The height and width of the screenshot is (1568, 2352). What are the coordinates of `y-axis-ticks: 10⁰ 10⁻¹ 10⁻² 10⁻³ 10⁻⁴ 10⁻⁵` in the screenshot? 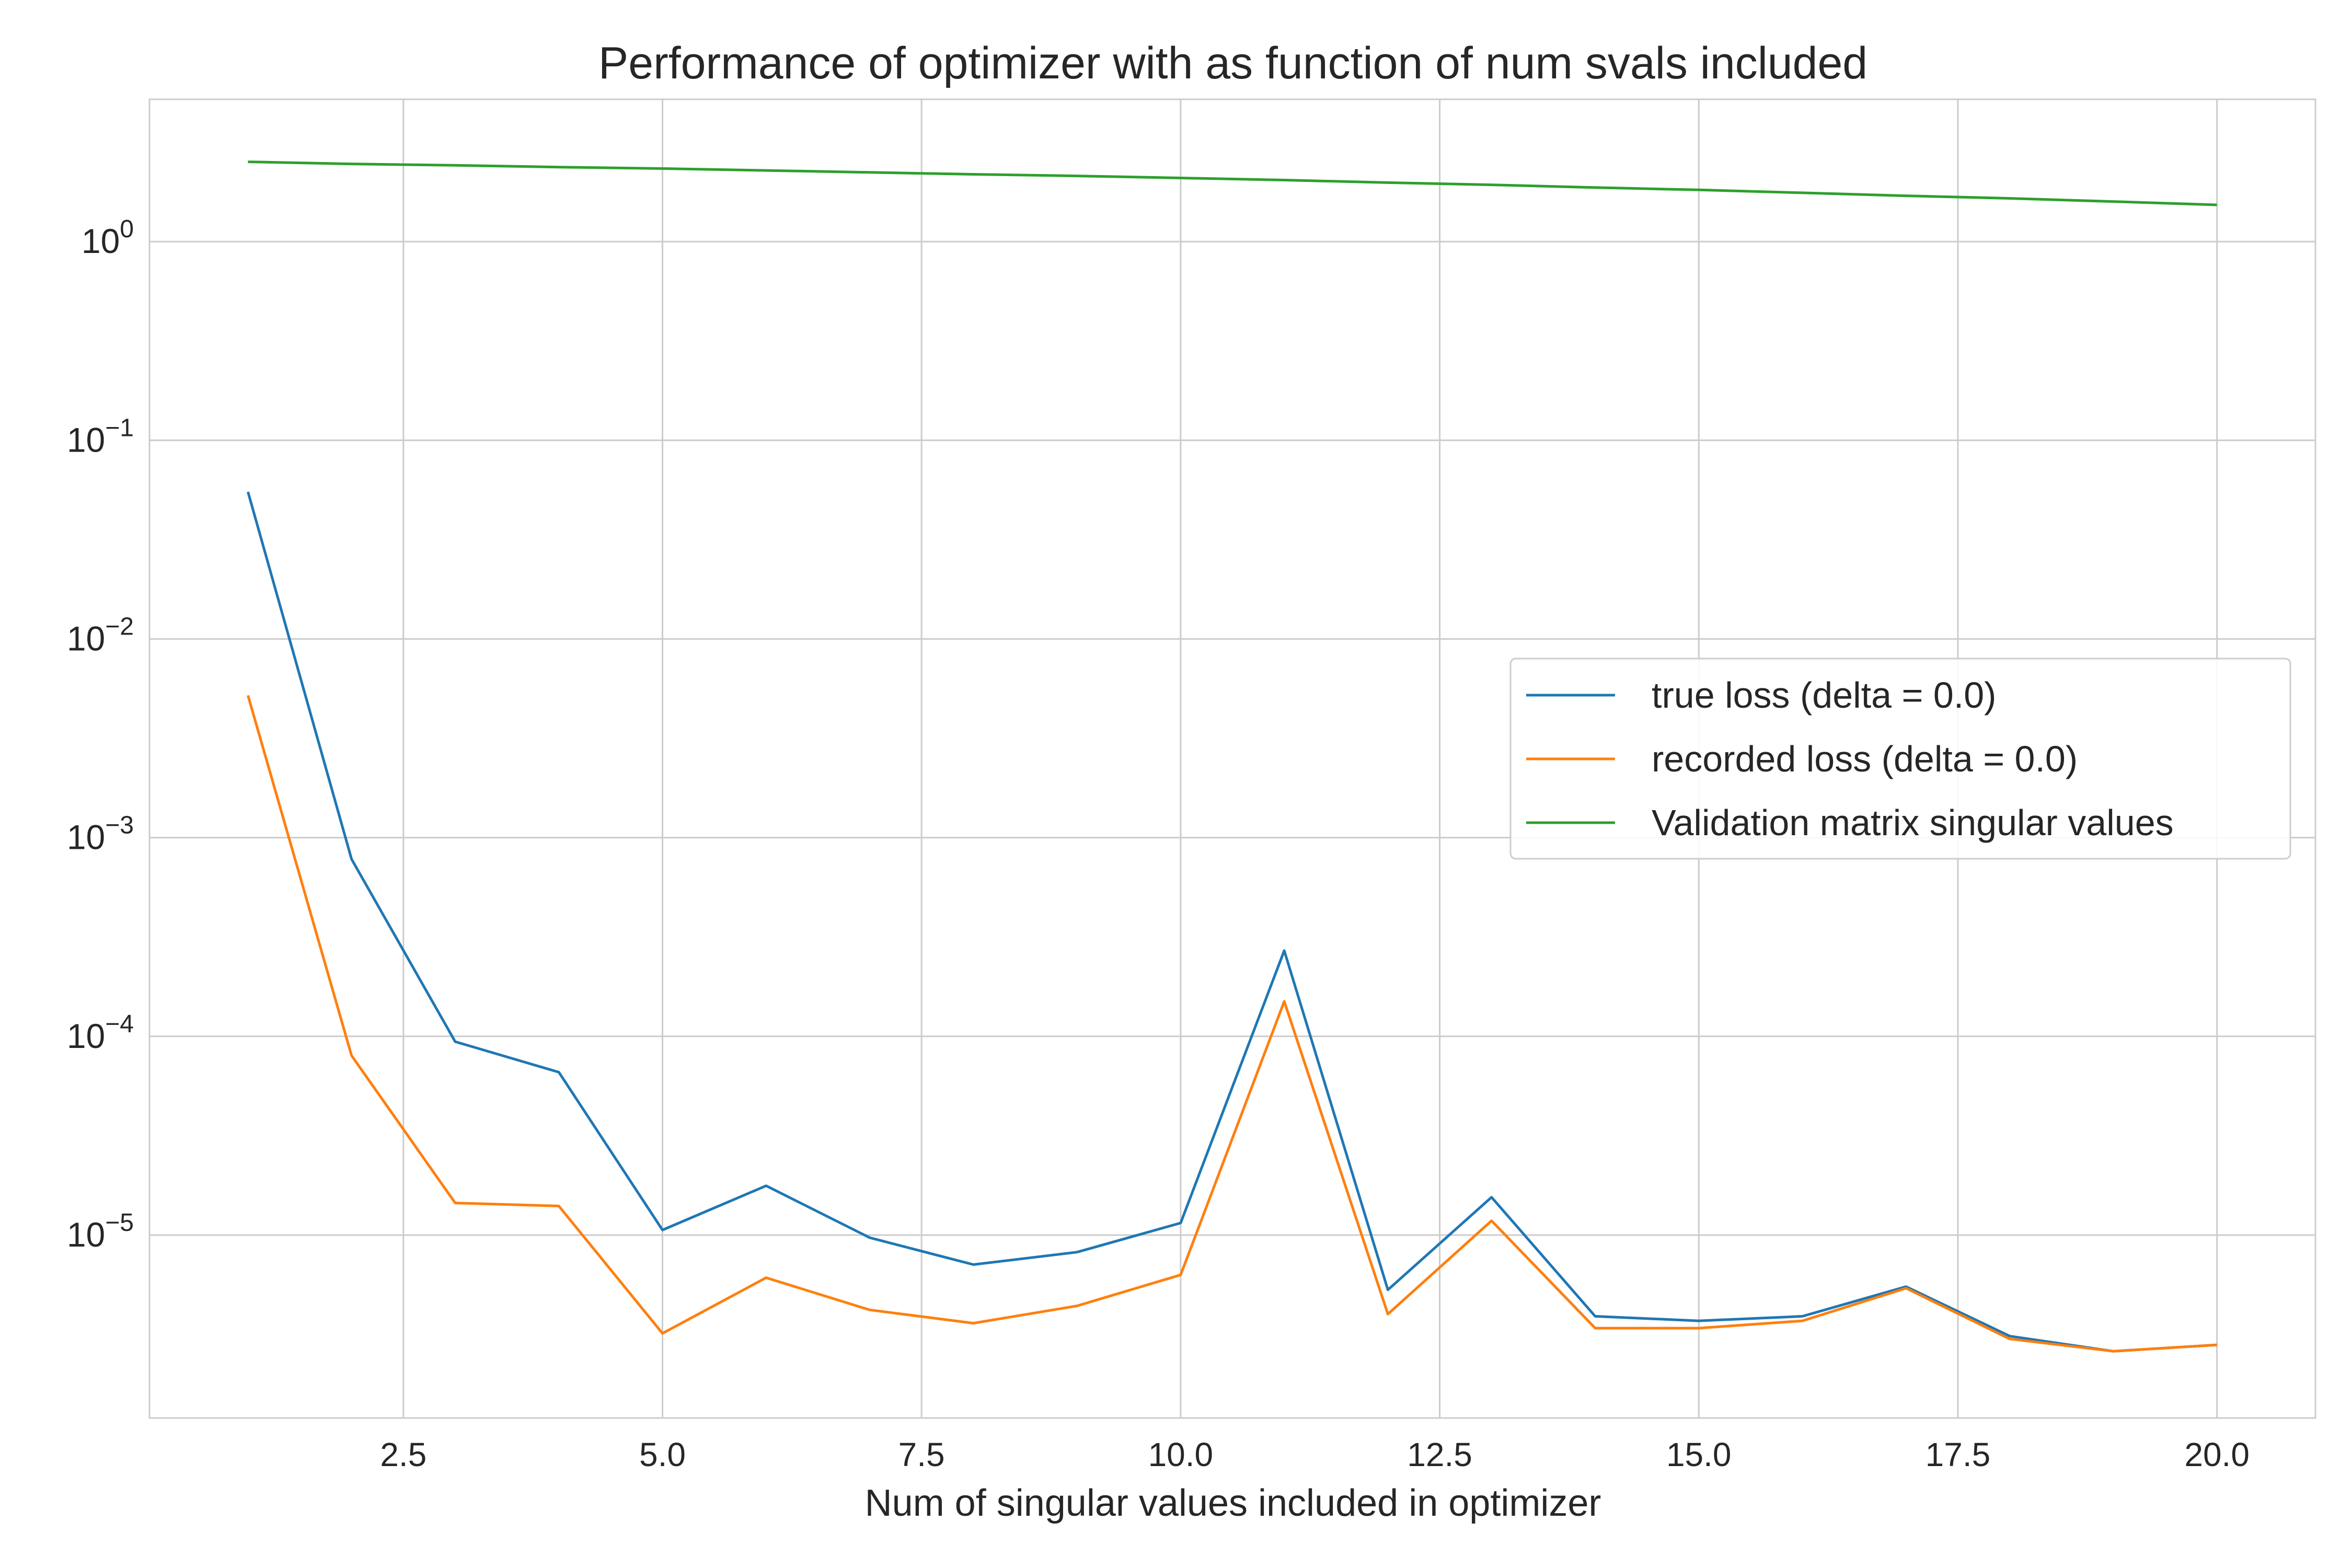 It's located at (100, 734).